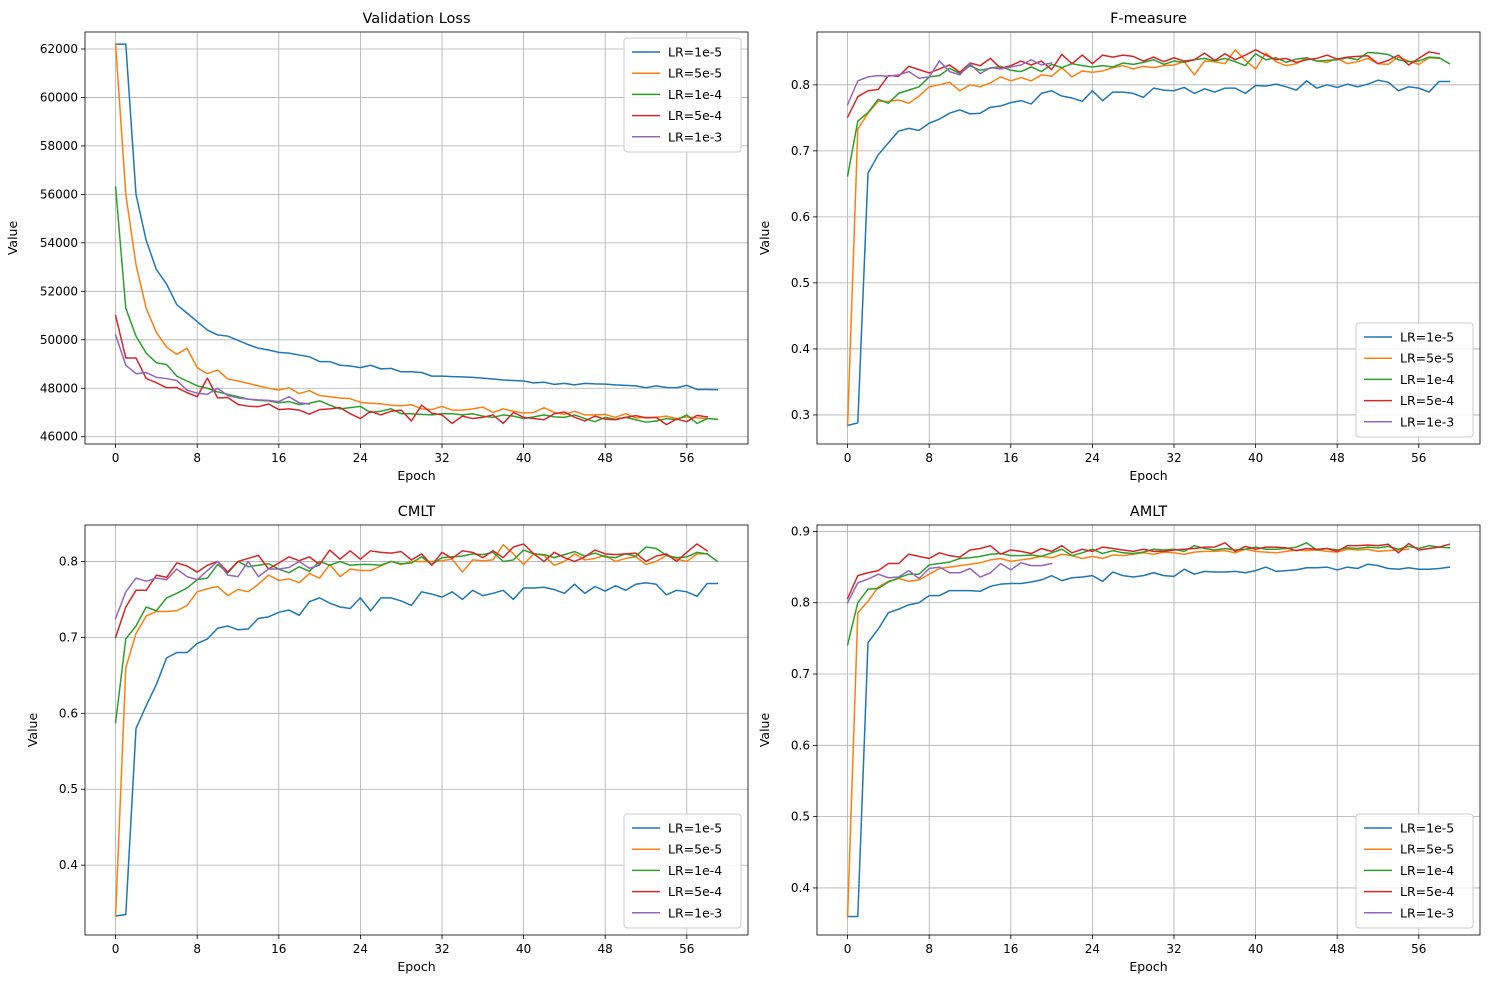 The image size is (1489, 990). I want to click on y-tick-label: 60000, so click(59, 97).